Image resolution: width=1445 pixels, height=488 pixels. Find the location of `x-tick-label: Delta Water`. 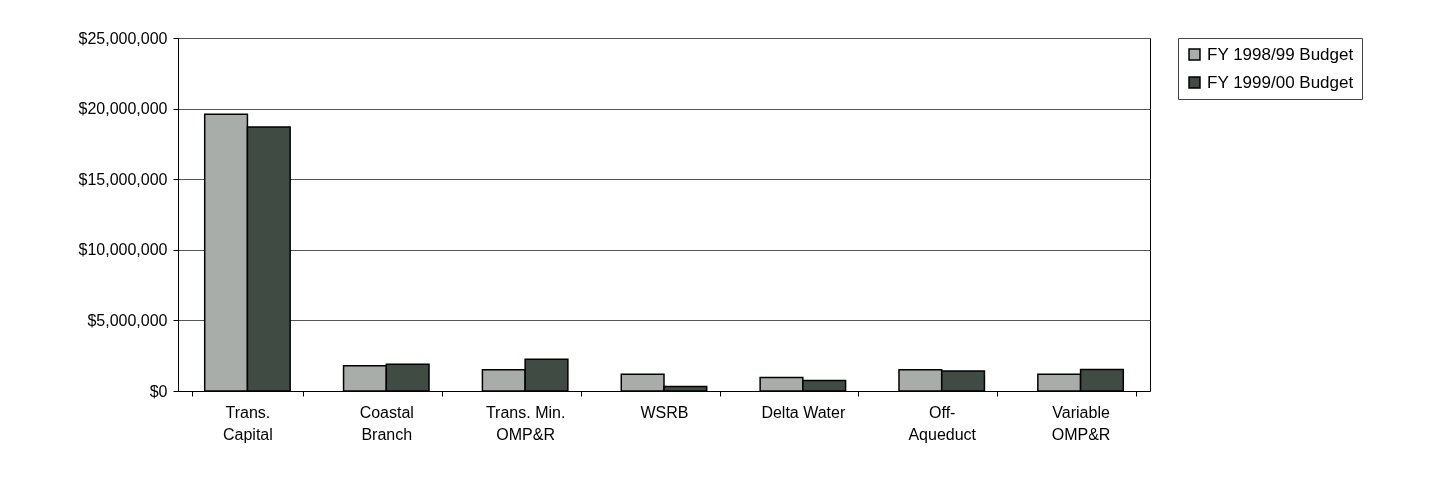

x-tick-label: Delta Water is located at coordinates (803, 412).